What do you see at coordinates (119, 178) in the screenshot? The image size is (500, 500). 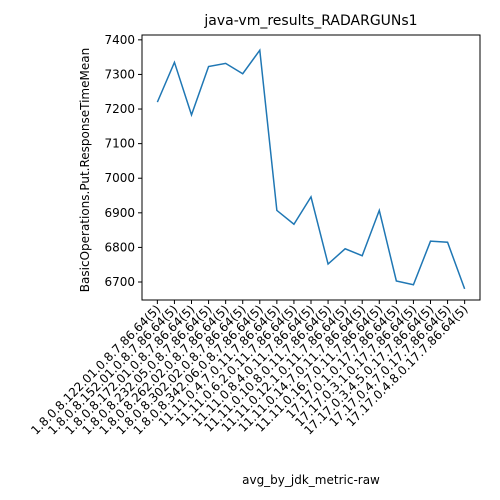 I see `y-tick-label: 7000` at bounding box center [119, 178].